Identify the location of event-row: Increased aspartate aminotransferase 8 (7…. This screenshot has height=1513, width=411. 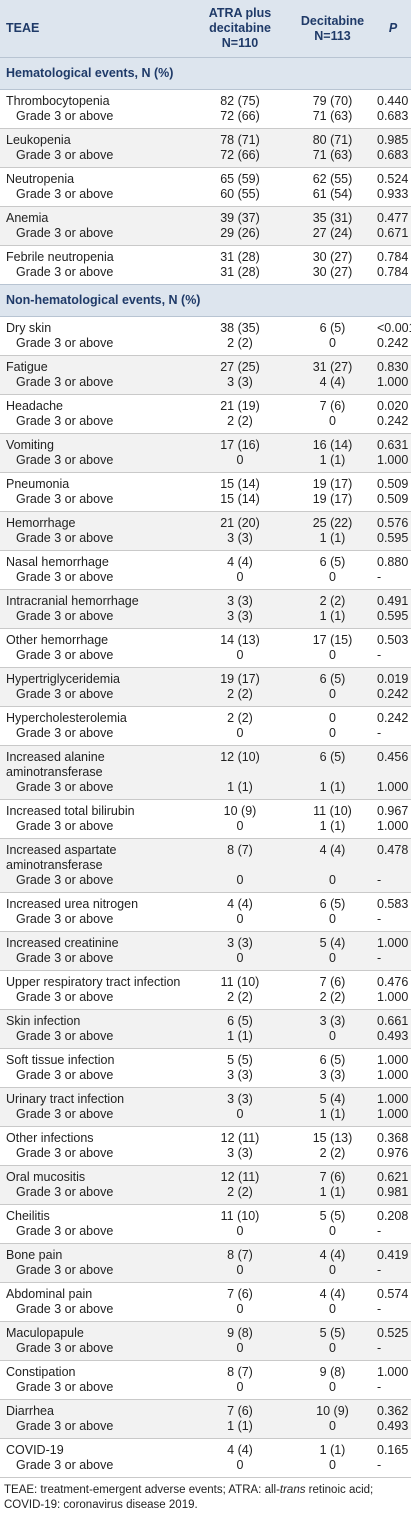
(205, 855).